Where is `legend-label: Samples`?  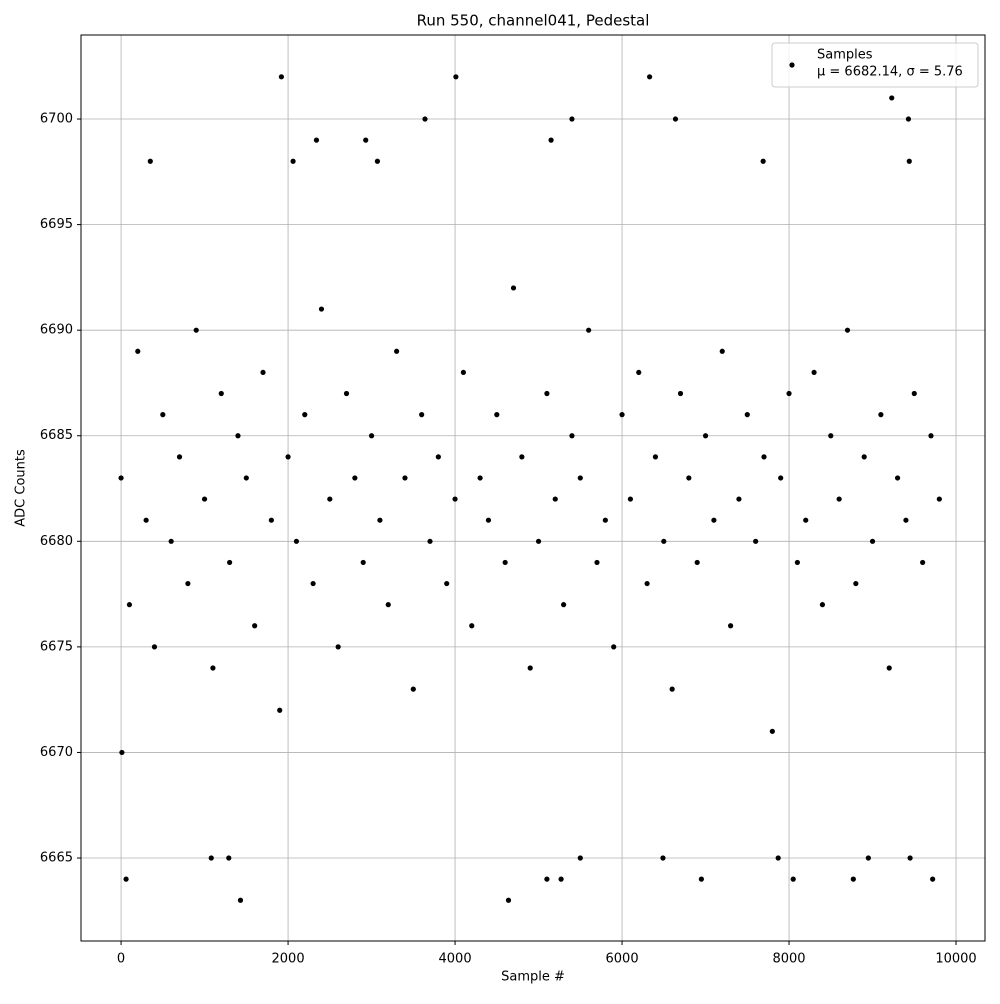
legend-label: Samples is located at coordinates (845, 55).